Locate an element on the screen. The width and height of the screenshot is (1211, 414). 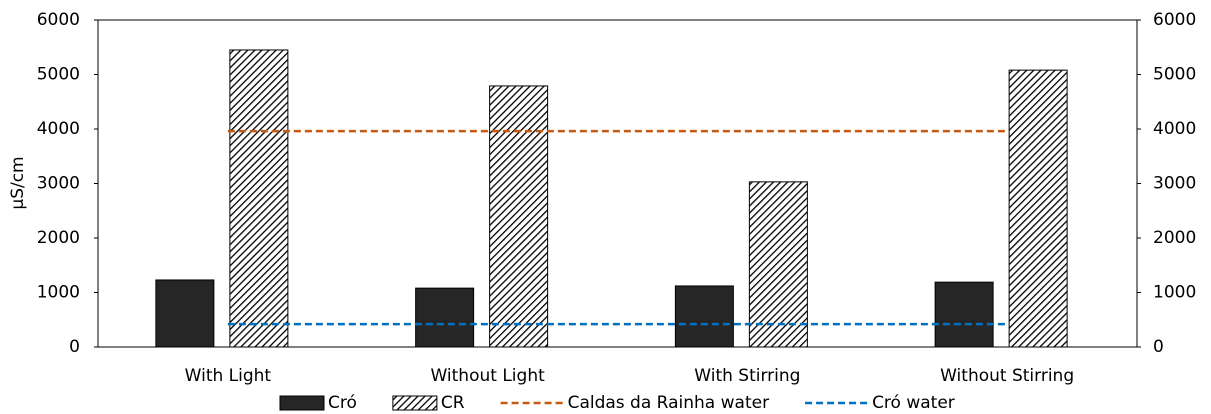
y2-tick-label: 3000 is located at coordinates (1174, 184).